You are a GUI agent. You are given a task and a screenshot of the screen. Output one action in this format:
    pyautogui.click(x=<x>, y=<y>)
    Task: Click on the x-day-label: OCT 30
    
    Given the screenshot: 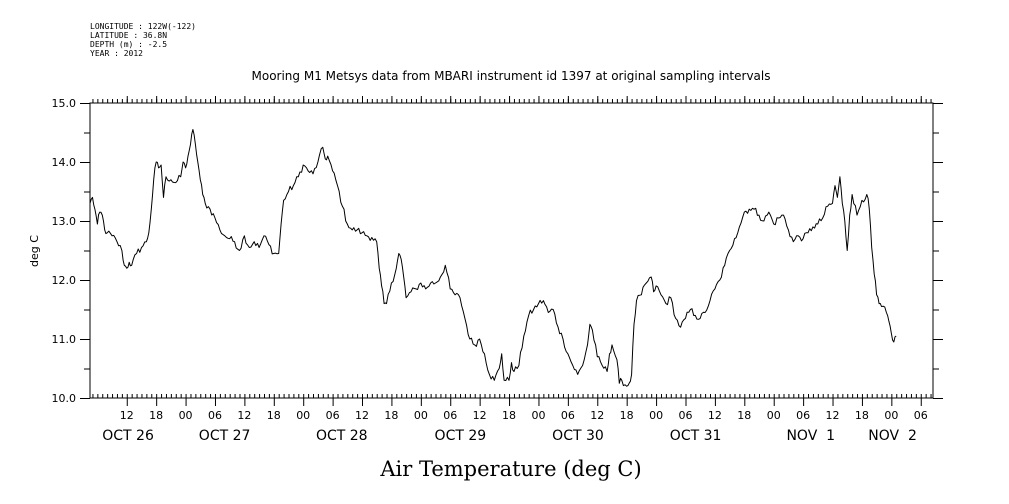 What is the action you would take?
    pyautogui.click(x=578, y=436)
    